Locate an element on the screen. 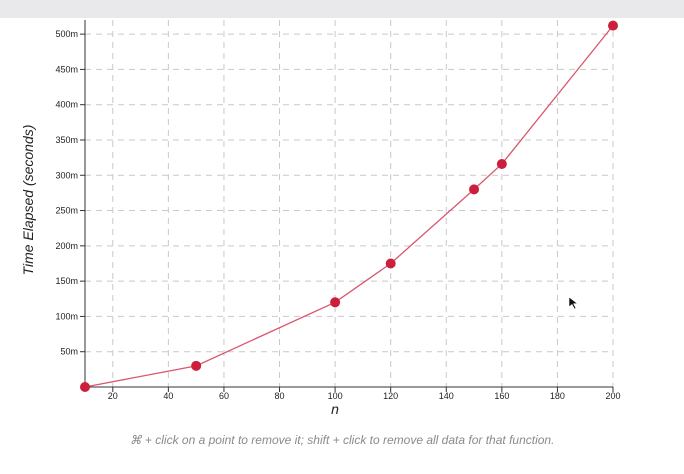 This screenshot has width=684, height=474. y-tick-label: 350m is located at coordinates (66, 140).